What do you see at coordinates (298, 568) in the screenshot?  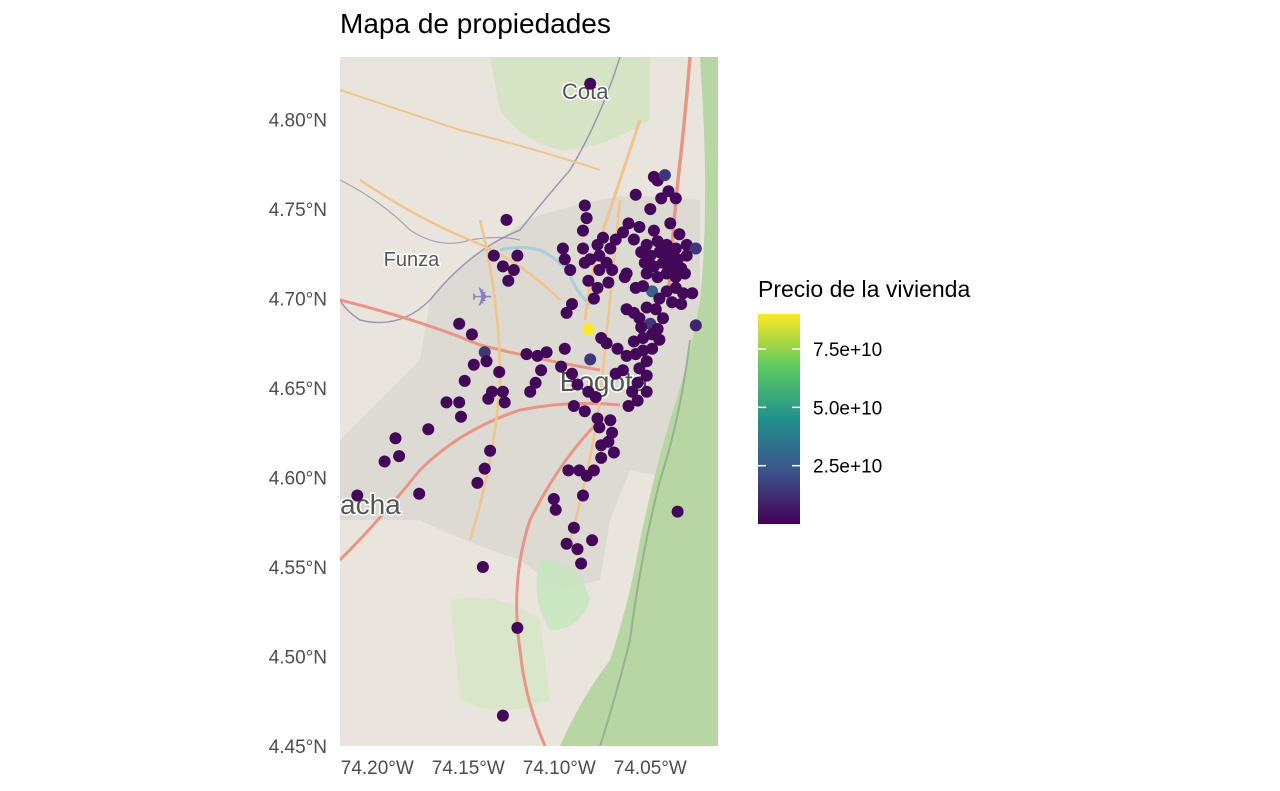 I see `y-tick-label: 4.55°N` at bounding box center [298, 568].